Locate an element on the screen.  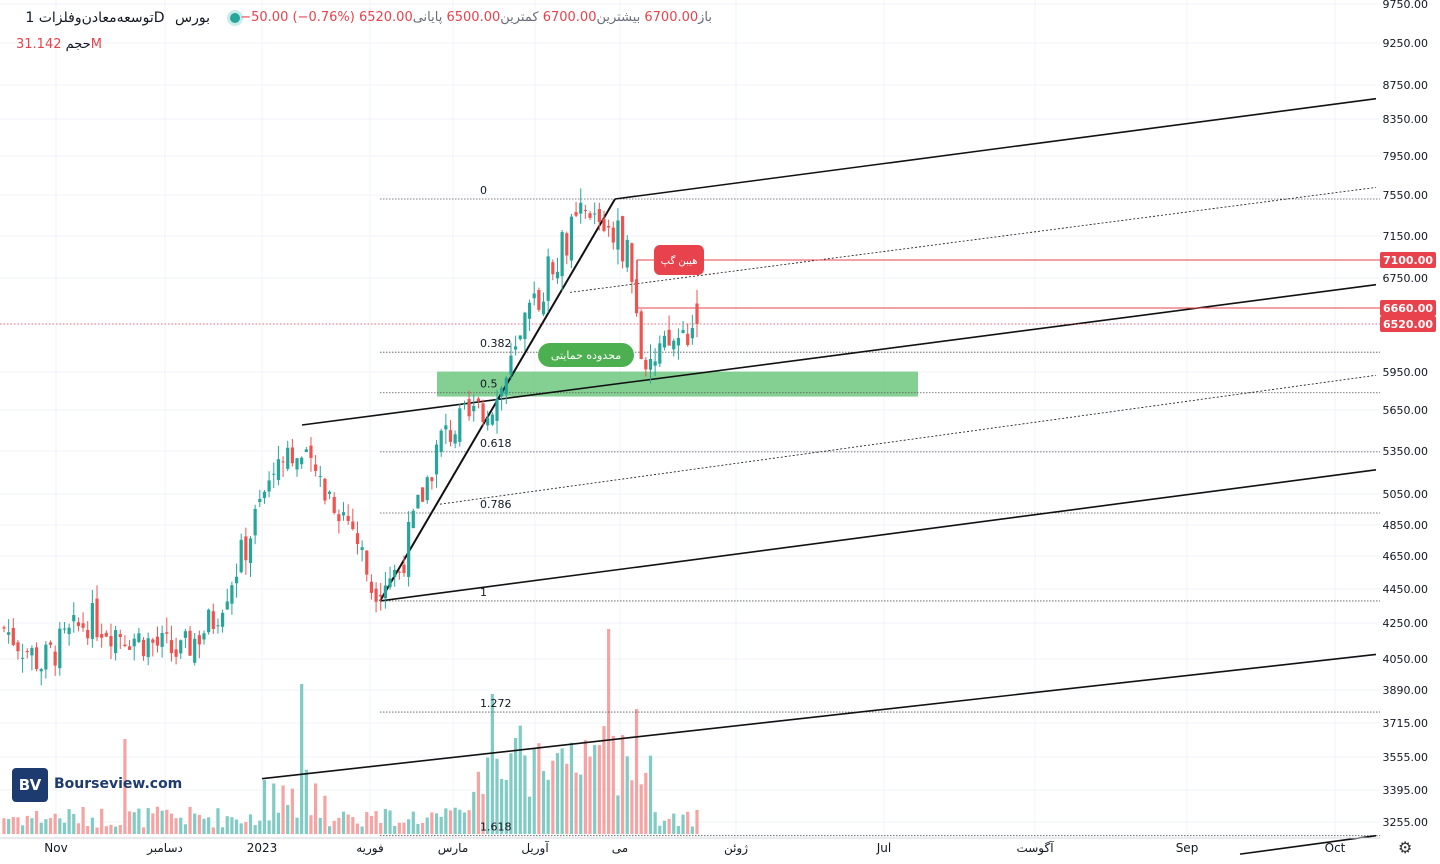
pitchfork-inner-upper is located at coordinates (973, 239).